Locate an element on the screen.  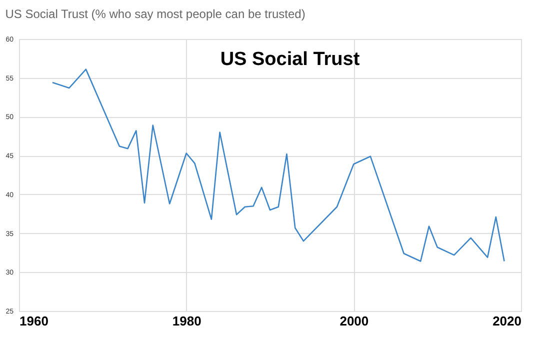
chart-title: US Social Trust (% who say most people can be trusted) is located at coordinates (155, 14).